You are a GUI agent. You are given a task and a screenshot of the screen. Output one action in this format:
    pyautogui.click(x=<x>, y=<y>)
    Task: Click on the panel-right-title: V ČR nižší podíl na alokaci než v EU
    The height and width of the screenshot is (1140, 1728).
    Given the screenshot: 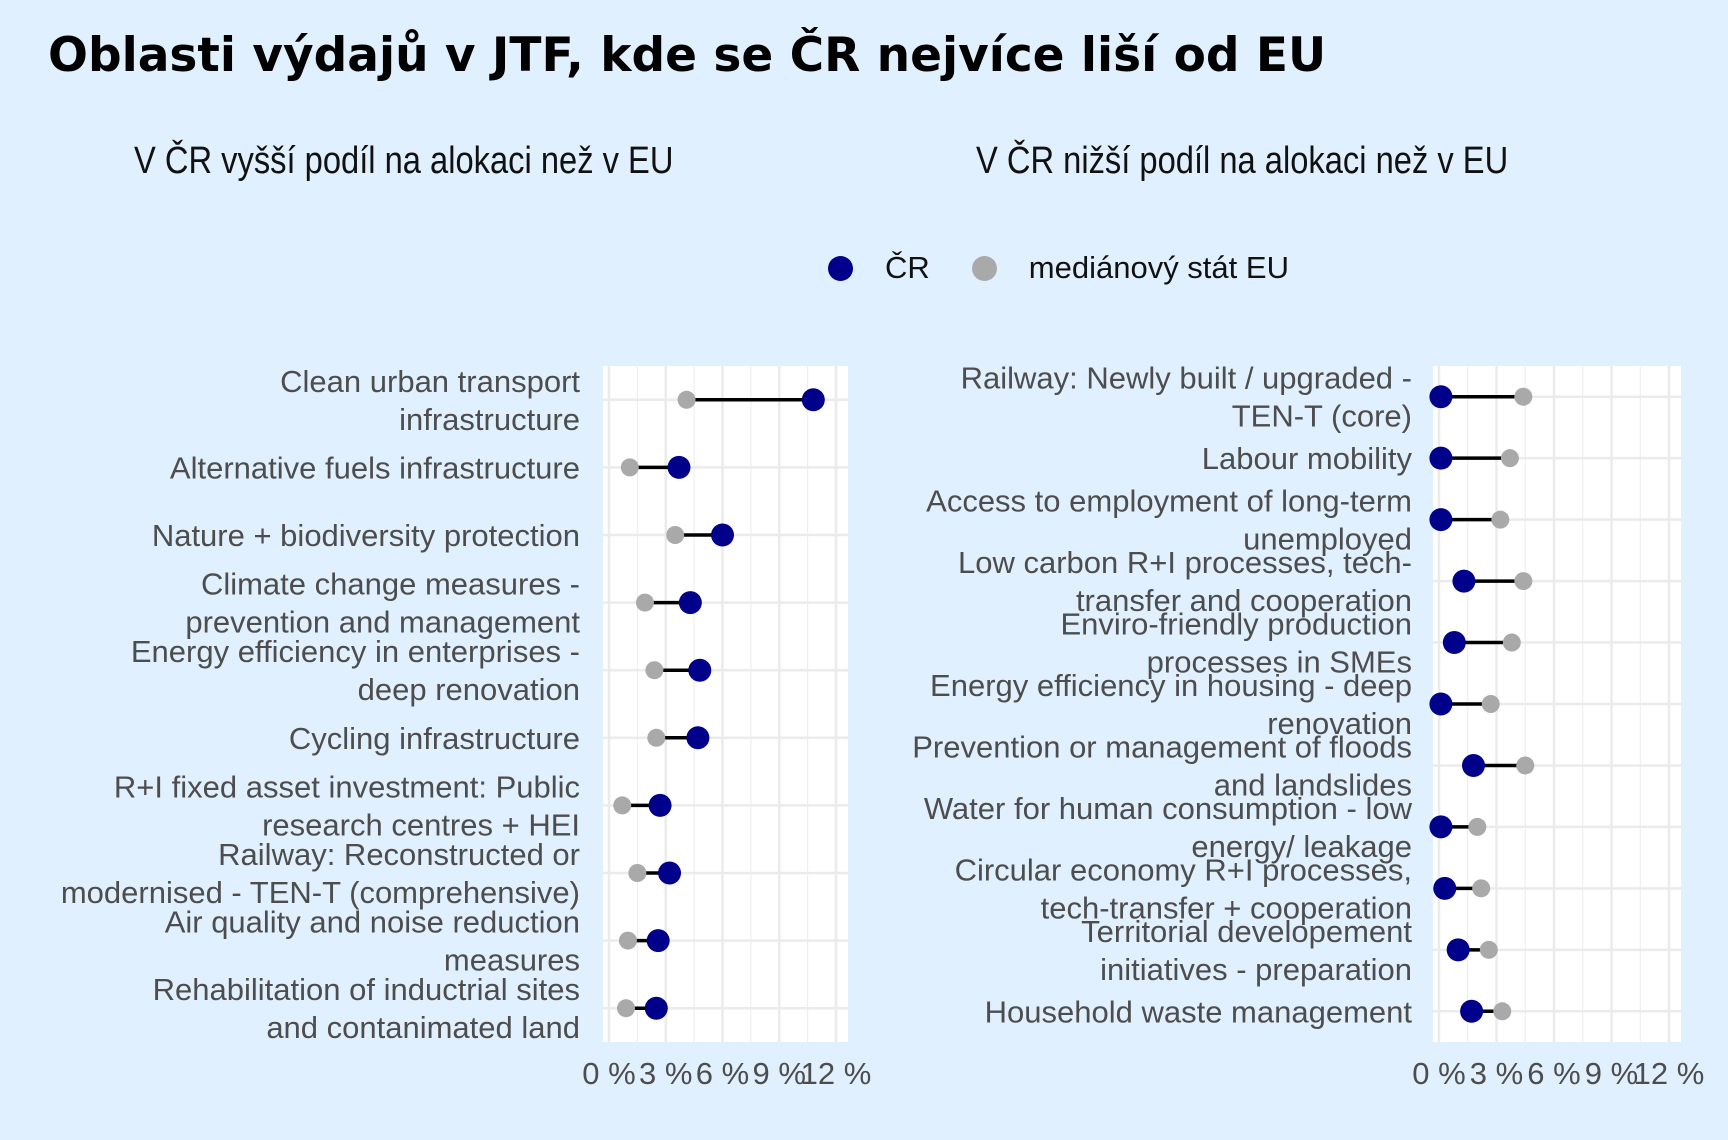 What is the action you would take?
    pyautogui.click(x=1242, y=161)
    